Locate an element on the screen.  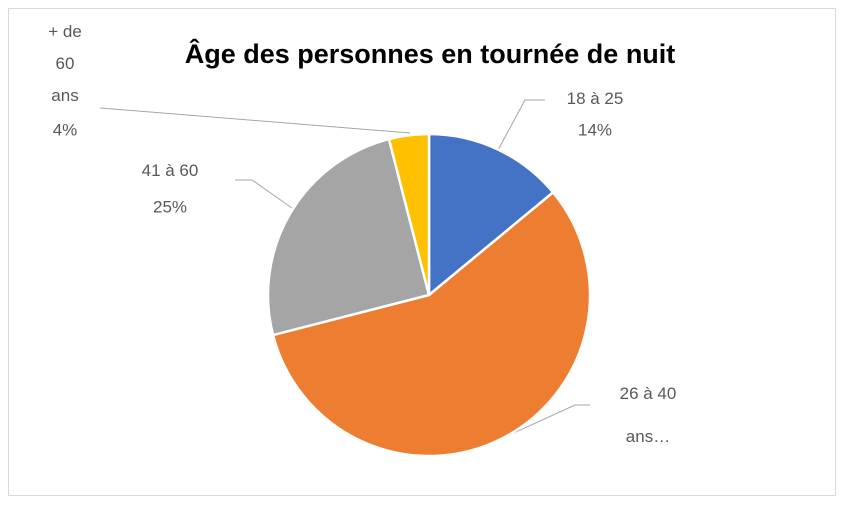
slice-label: 41 à 60 is located at coordinates (170, 170).